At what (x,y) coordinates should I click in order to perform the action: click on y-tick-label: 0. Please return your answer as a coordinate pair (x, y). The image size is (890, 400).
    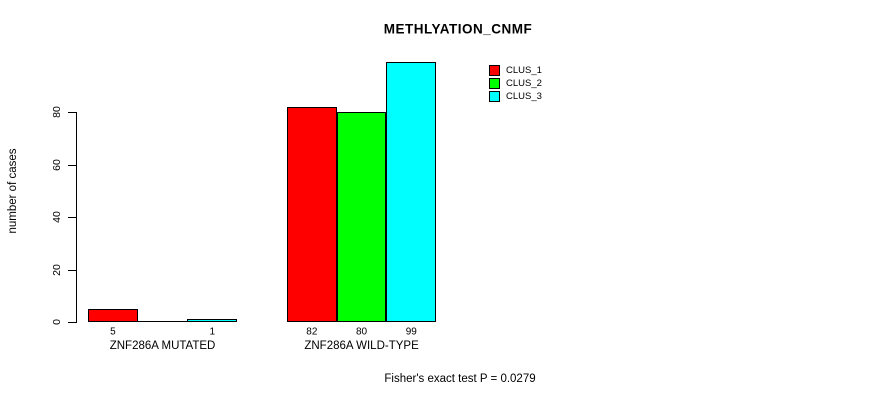
    Looking at the image, I should click on (57, 322).